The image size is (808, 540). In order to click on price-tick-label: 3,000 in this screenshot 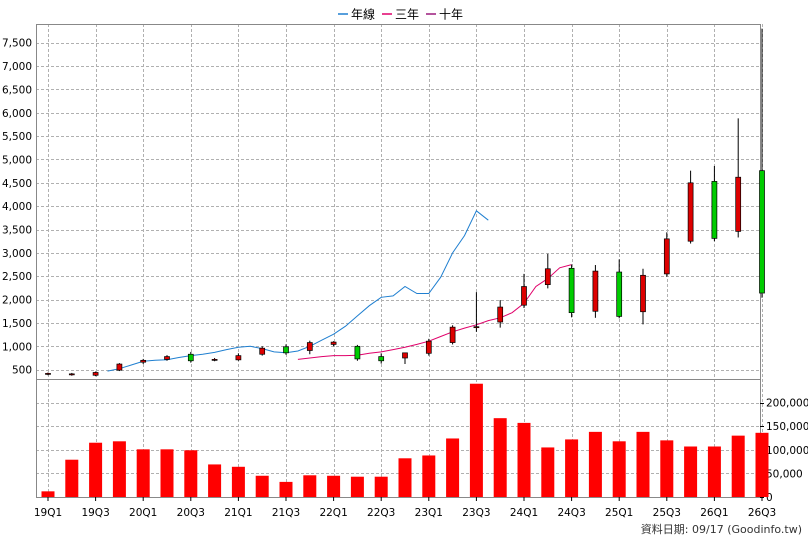, I will do `click(17, 254)`.